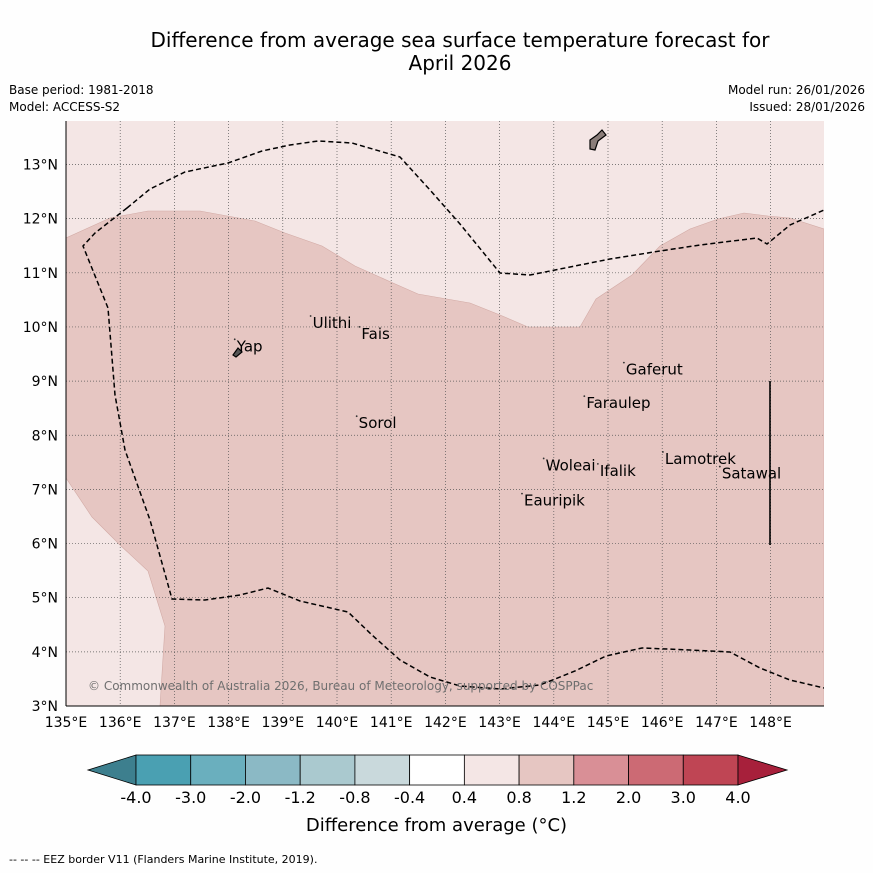 The image size is (873, 873). Describe the element at coordinates (111, 770) in the screenshot. I see `colorbar-min-arrow` at that location.